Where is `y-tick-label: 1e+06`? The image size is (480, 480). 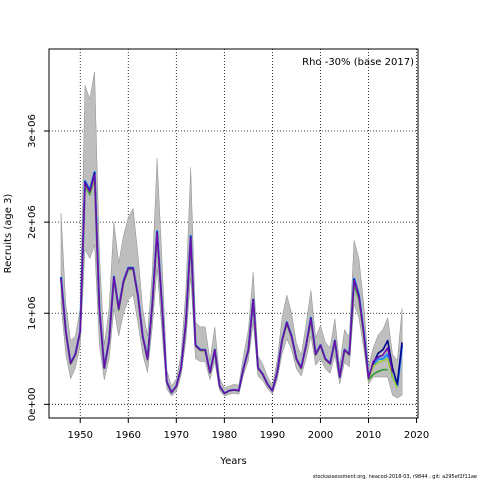 y-tick-label: 1e+06 is located at coordinates (32, 313).